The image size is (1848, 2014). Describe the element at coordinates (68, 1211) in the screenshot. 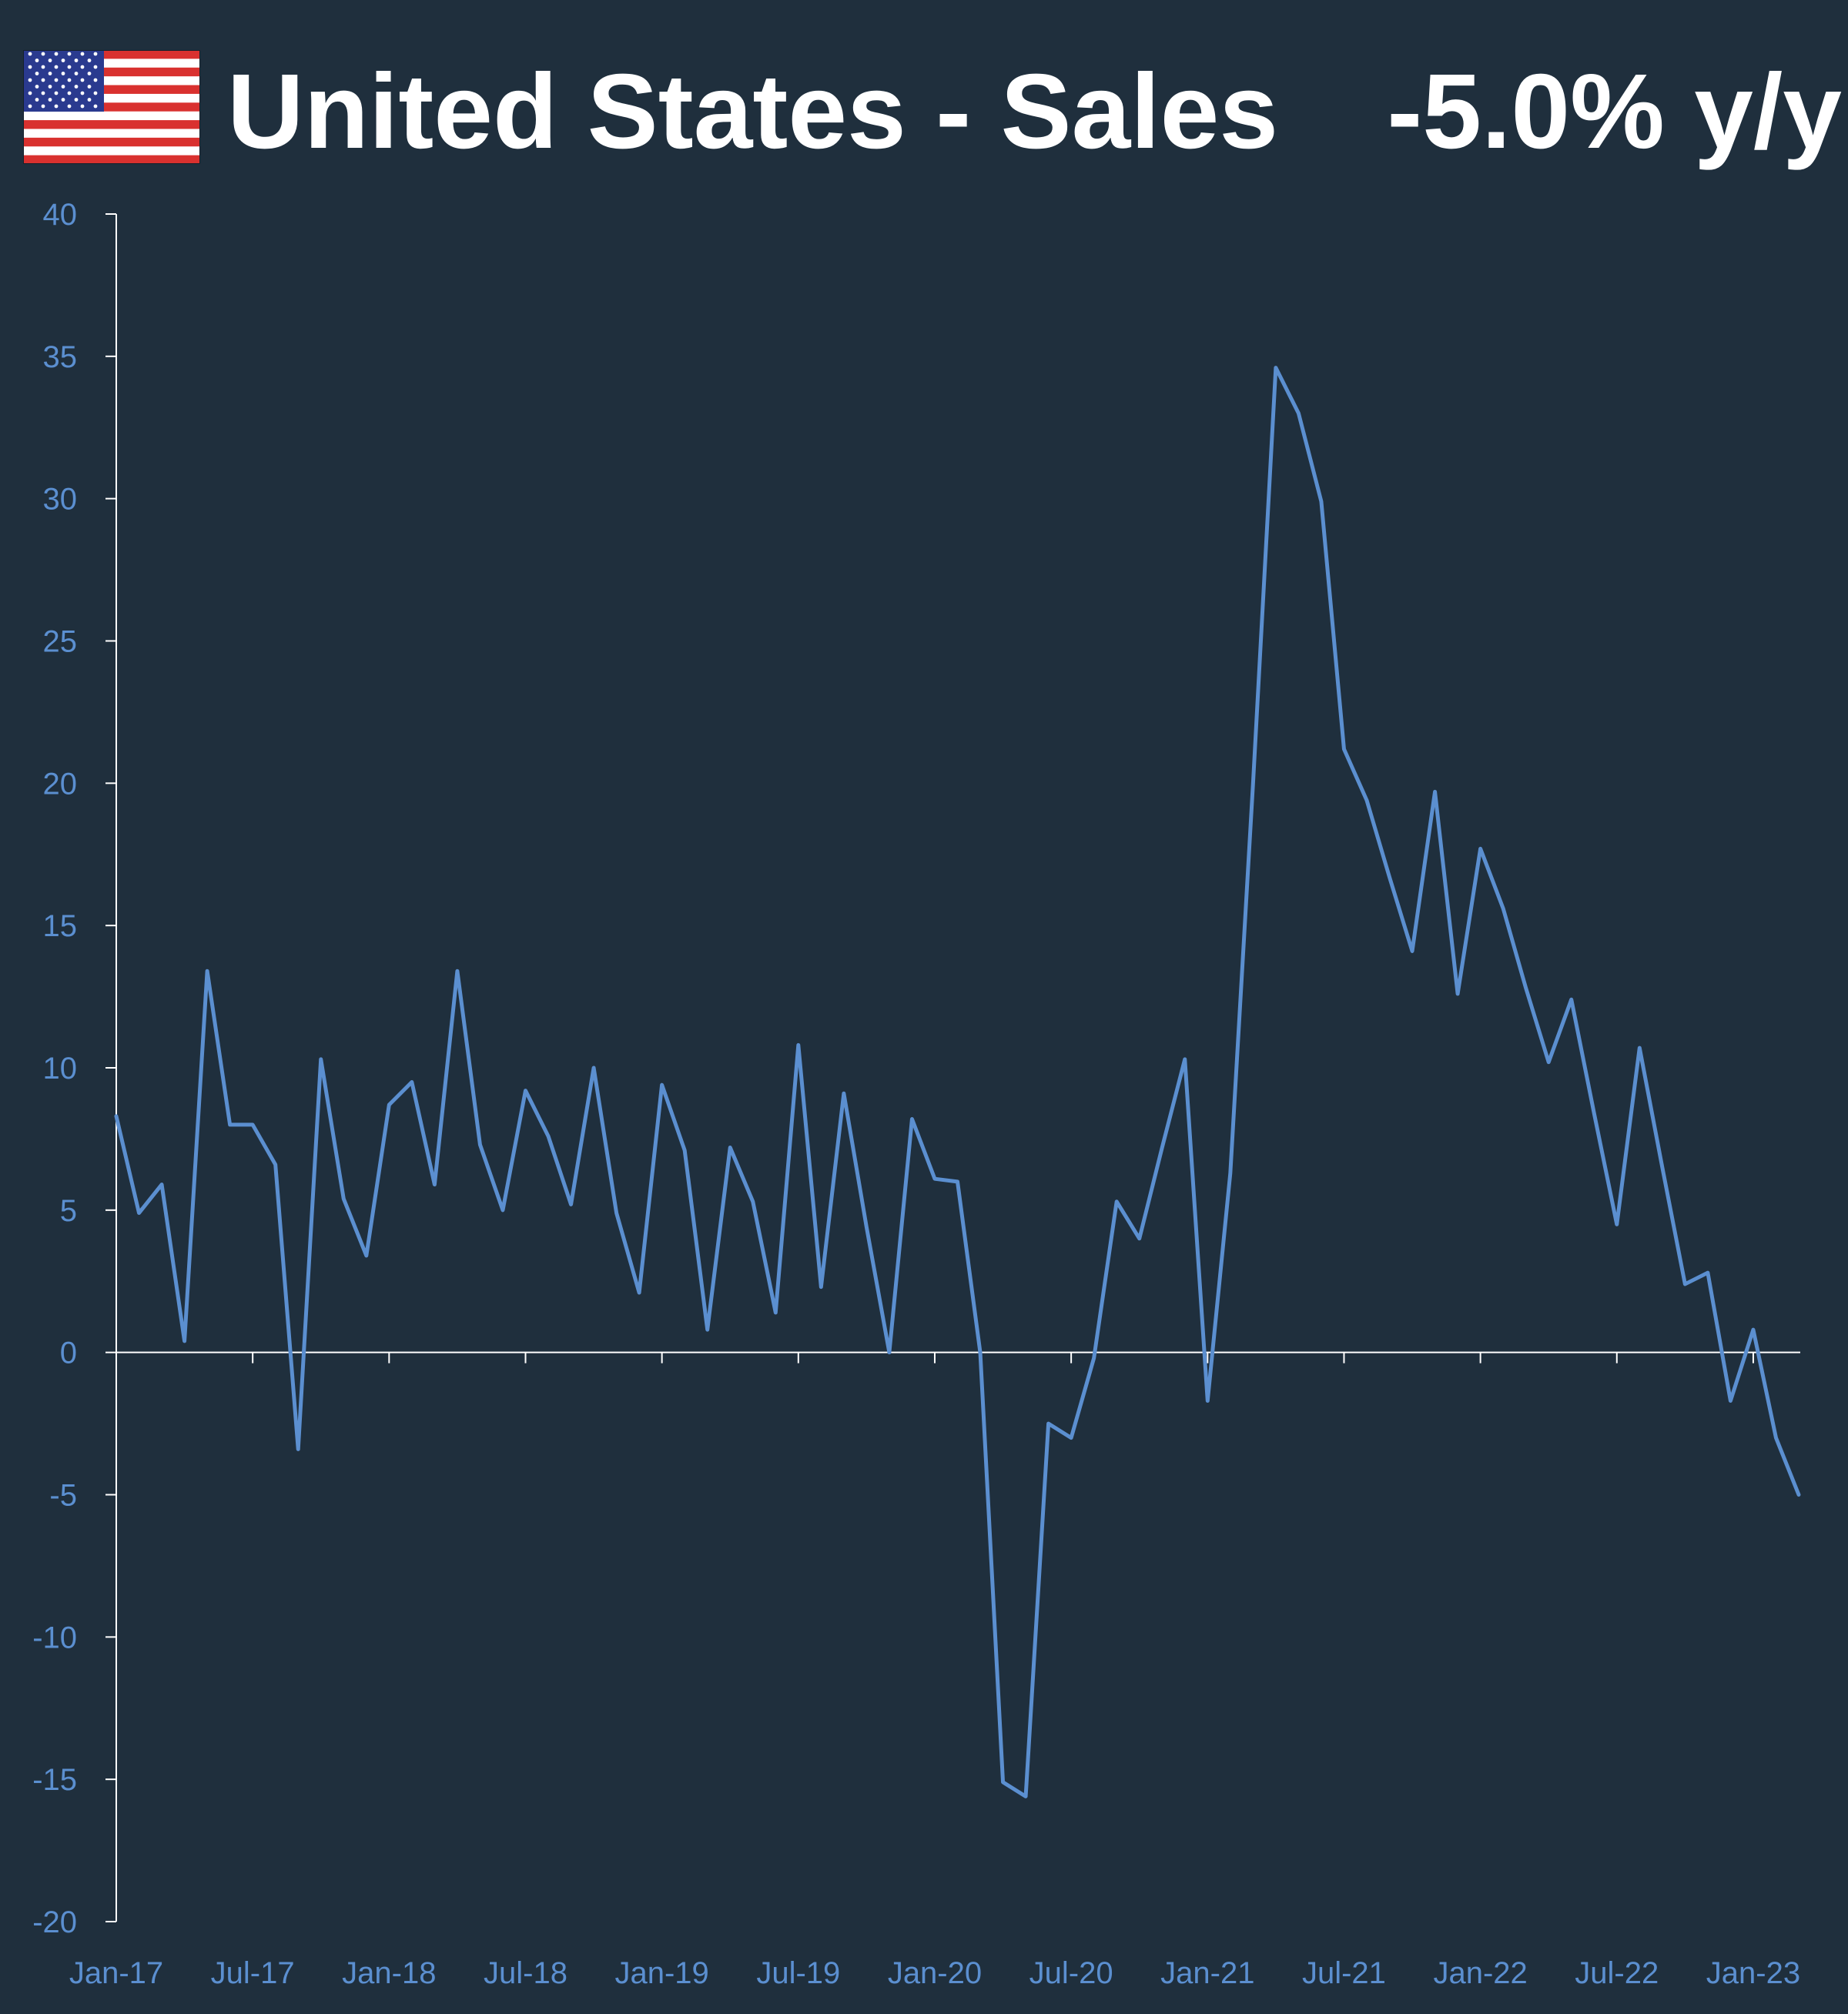

I see `y-tick-label: 5` at that location.